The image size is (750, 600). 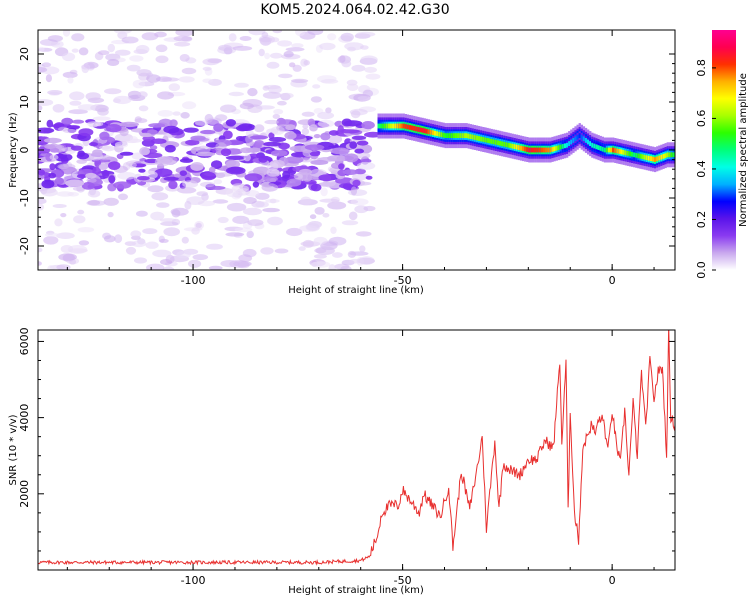 I want to click on spectrogram-y-label: Frequency (Hz), so click(x=13, y=150).